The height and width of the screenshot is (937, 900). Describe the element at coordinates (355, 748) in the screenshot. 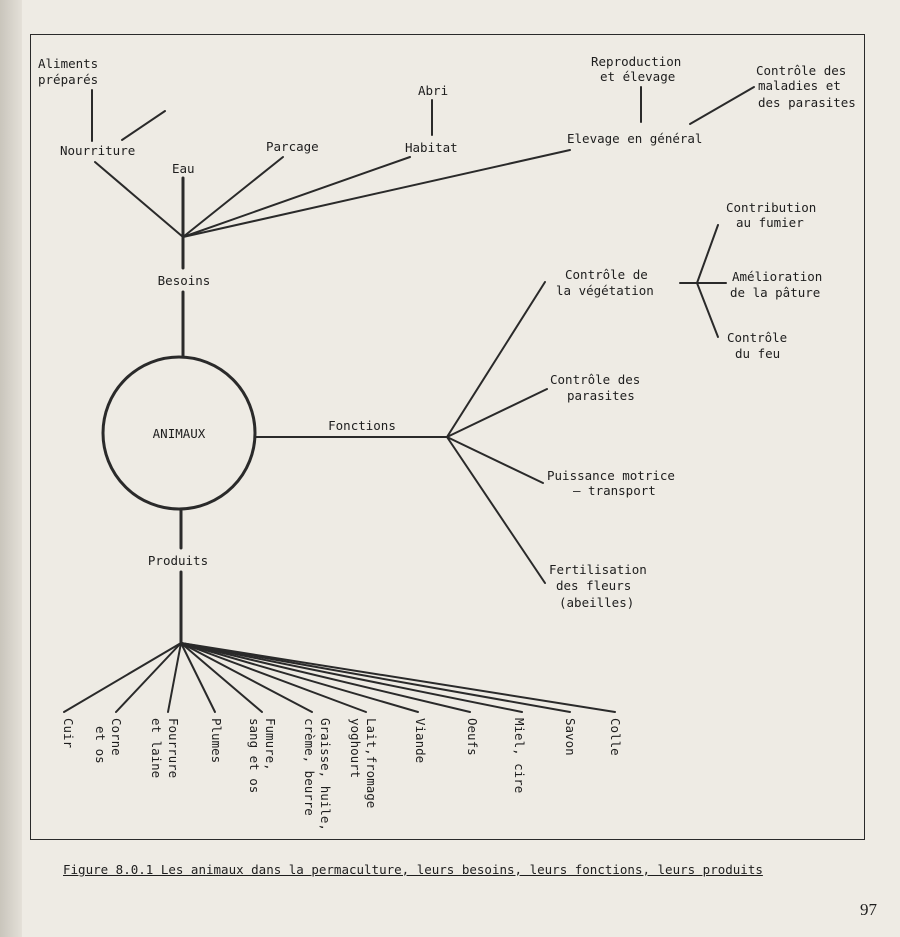

I see `product-lait-line2: yoghourt` at that location.